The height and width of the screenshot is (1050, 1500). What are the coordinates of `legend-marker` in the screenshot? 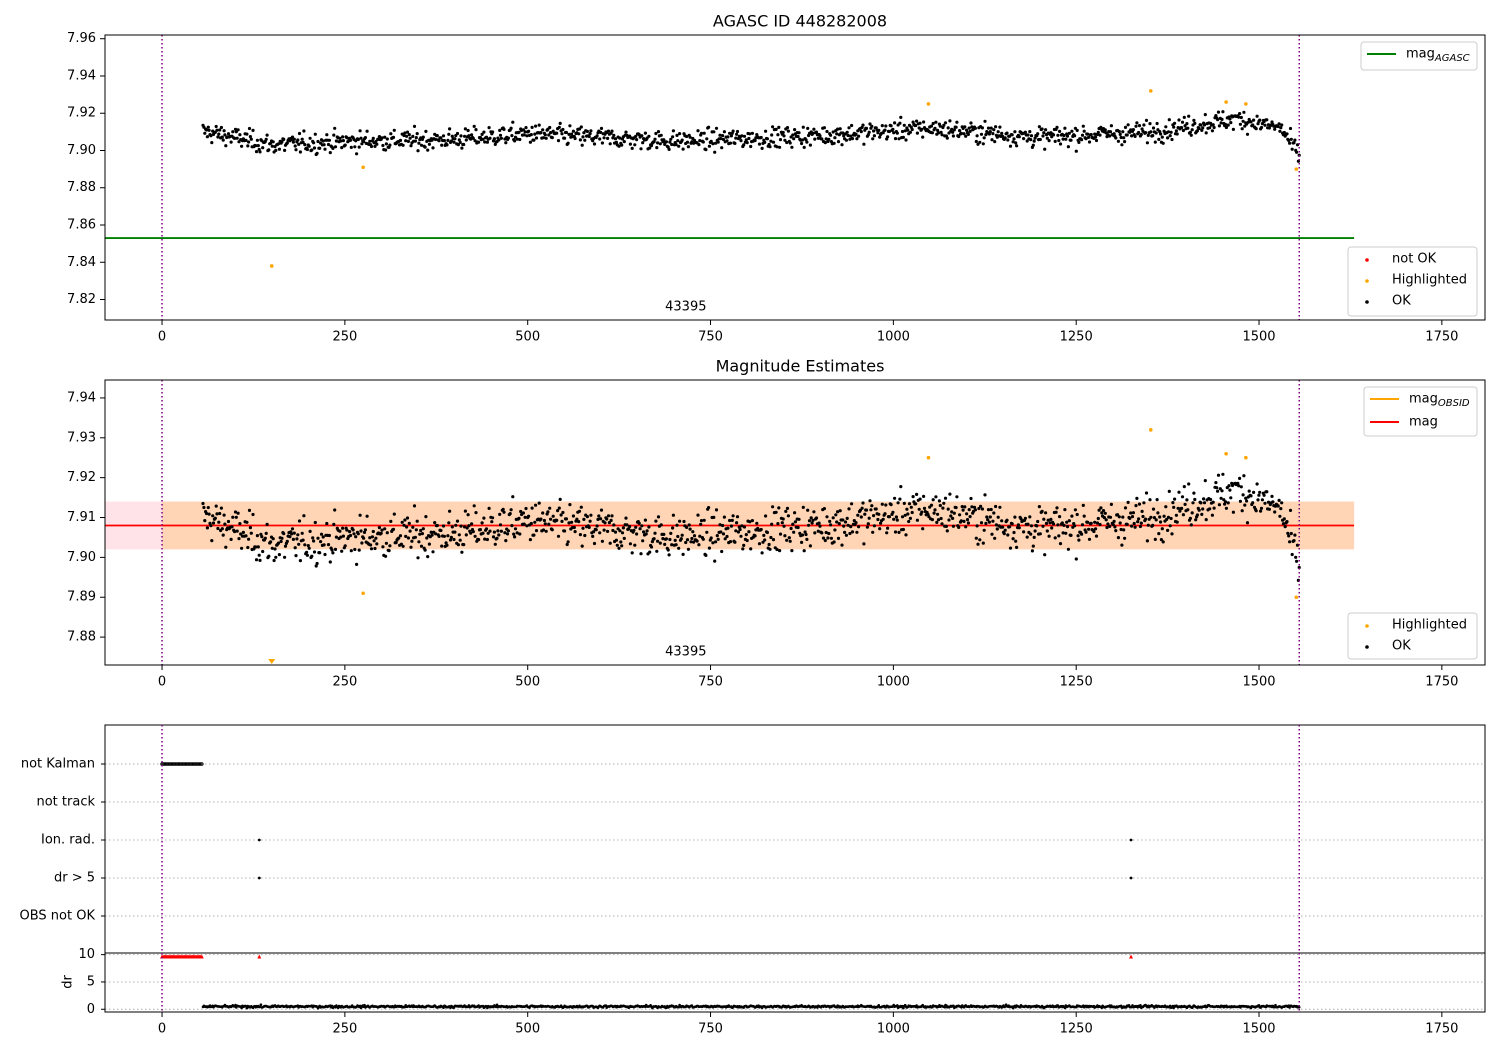 It's located at (1367, 260).